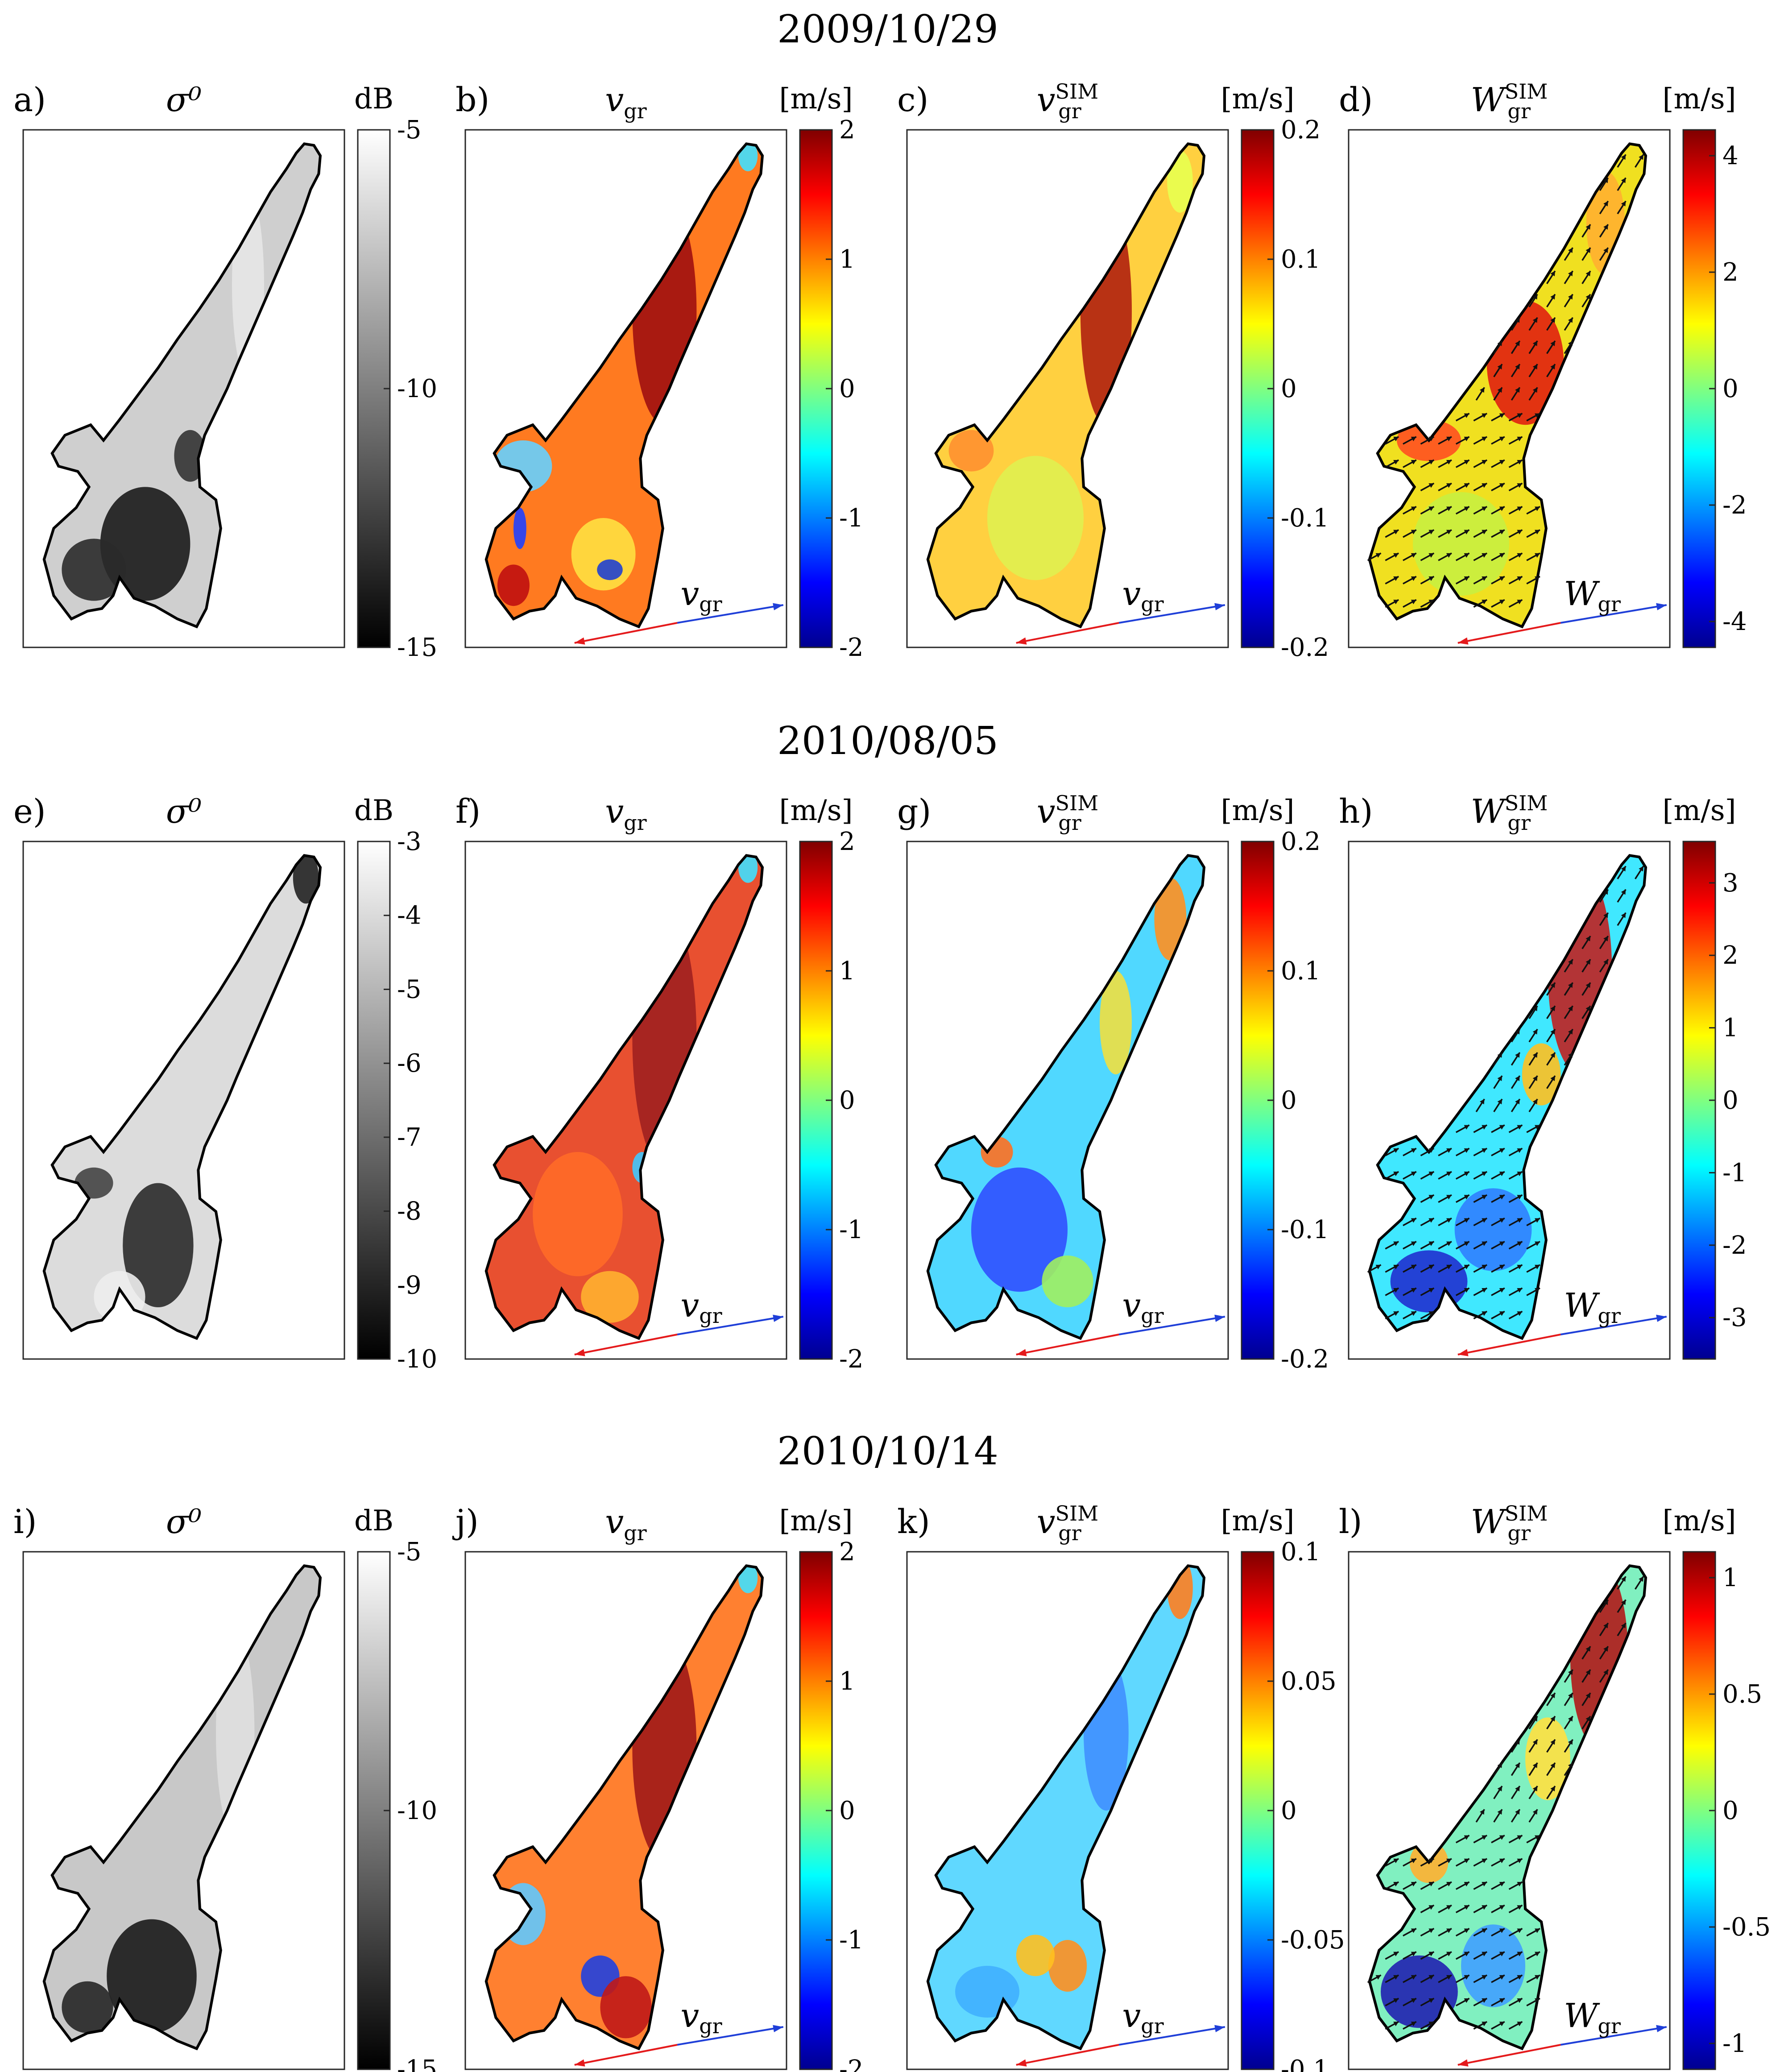 Image resolution: width=1776 pixels, height=2072 pixels. Describe the element at coordinates (851, 1359) in the screenshot. I see `colorbar-tick-label: -2` at that location.